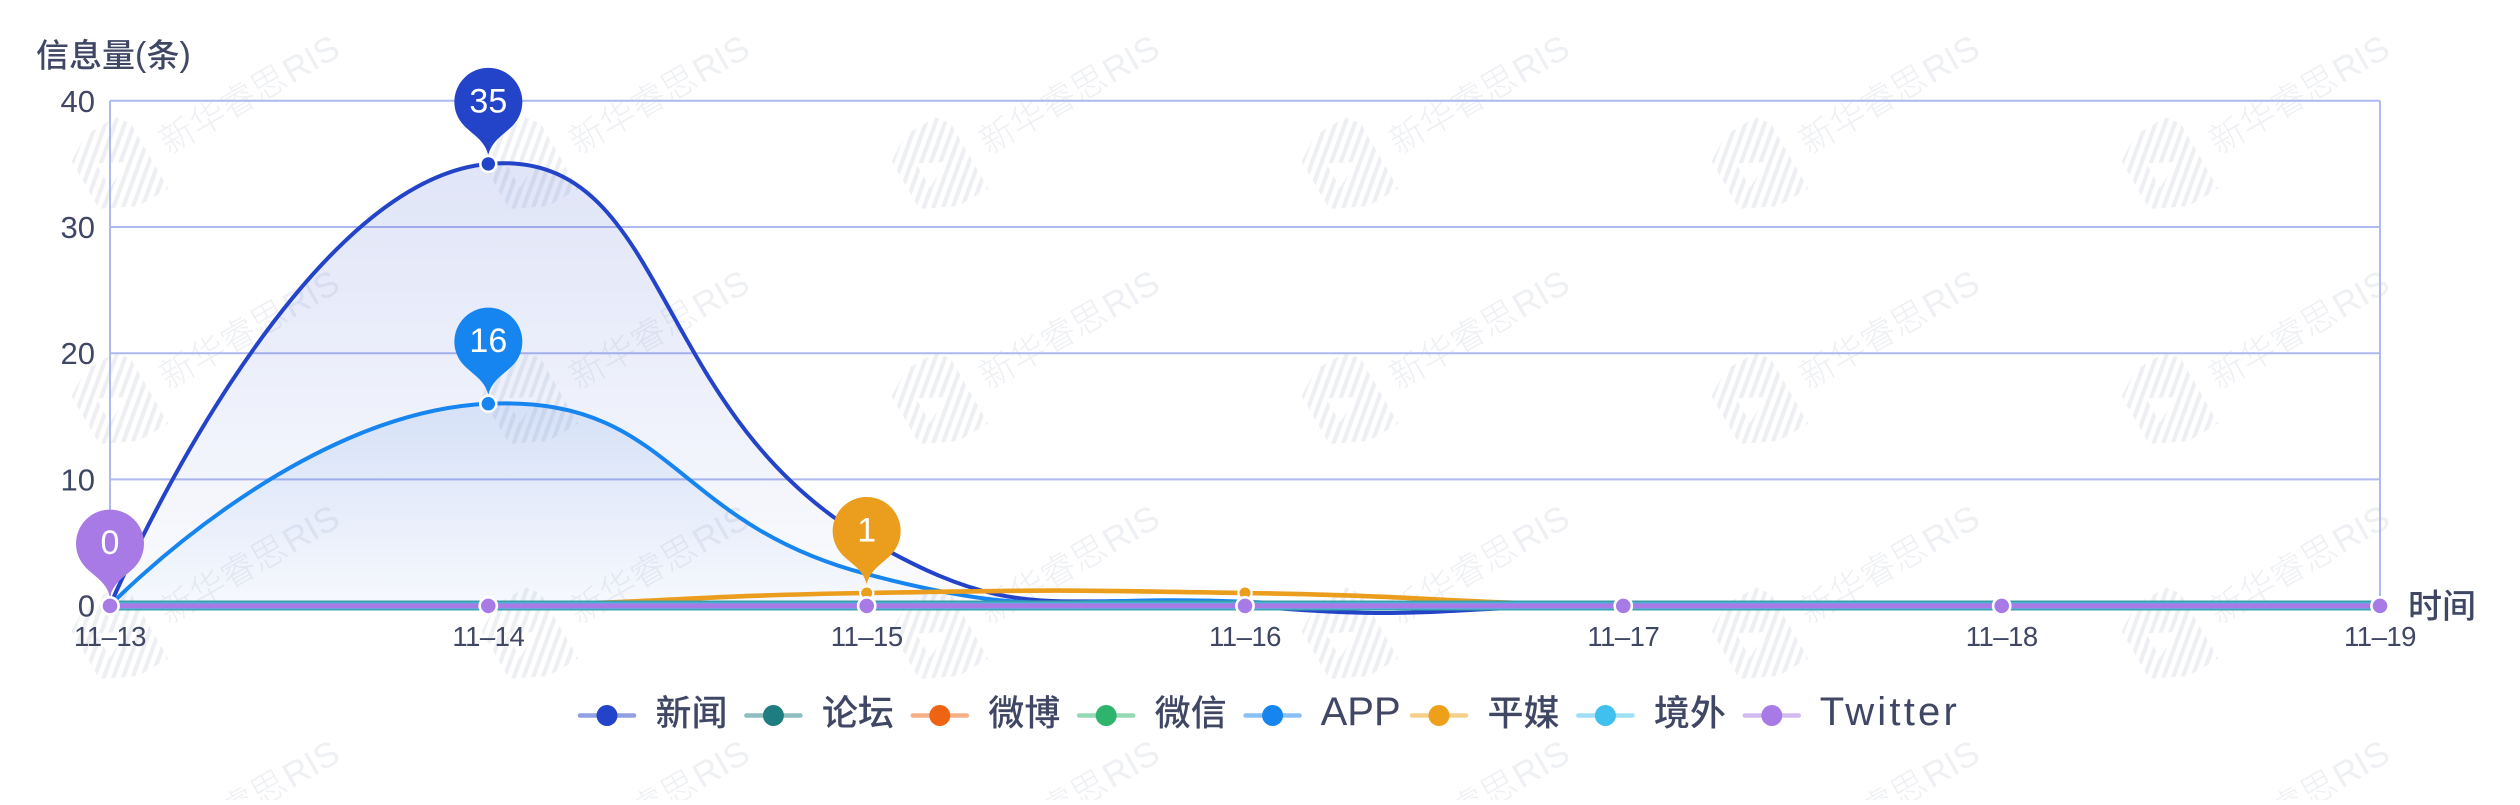  What do you see at coordinates (488, 636) in the screenshot?
I see `svg-text: 11–14` at bounding box center [488, 636].